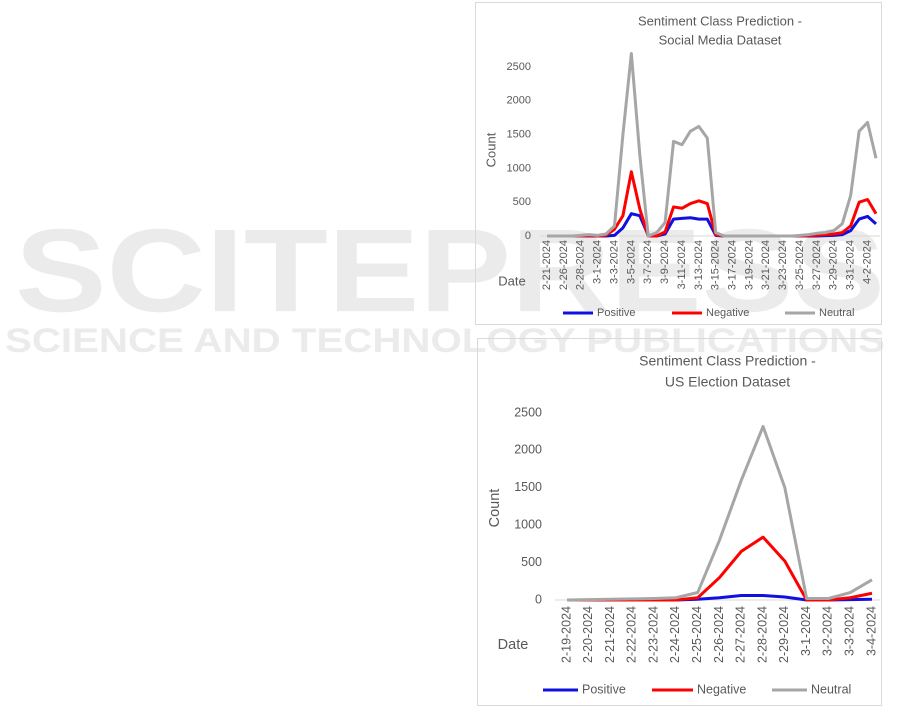  Describe the element at coordinates (588, 634) in the screenshot. I see `x-tick-label: 2-20-2024` at that location.